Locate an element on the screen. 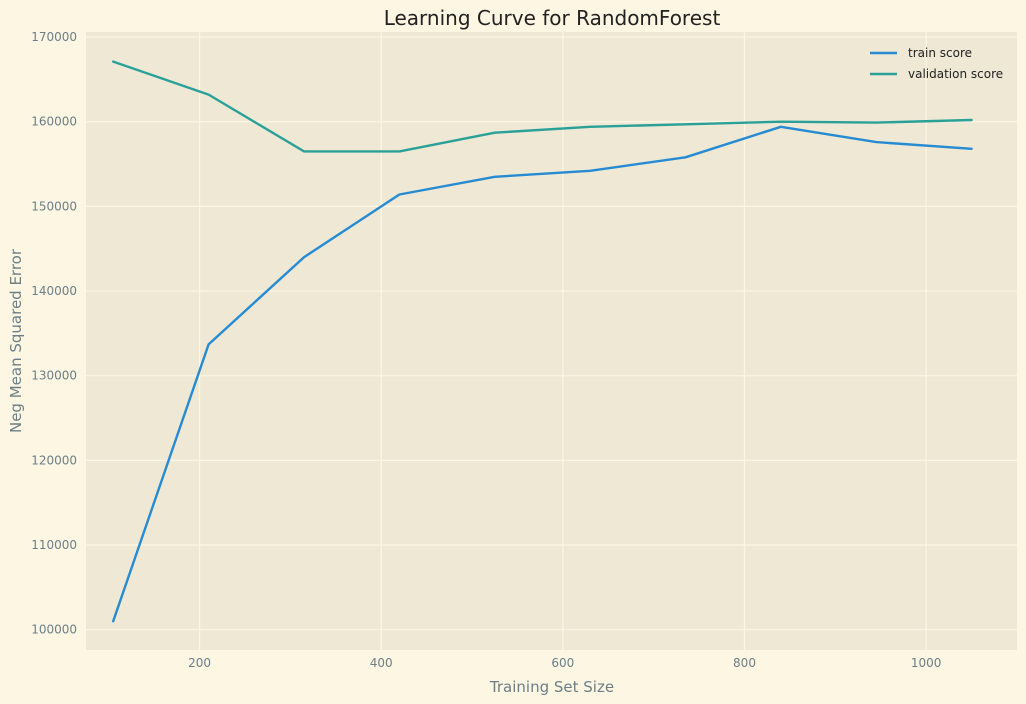  y-tick-label: 120000 is located at coordinates (54, 460).